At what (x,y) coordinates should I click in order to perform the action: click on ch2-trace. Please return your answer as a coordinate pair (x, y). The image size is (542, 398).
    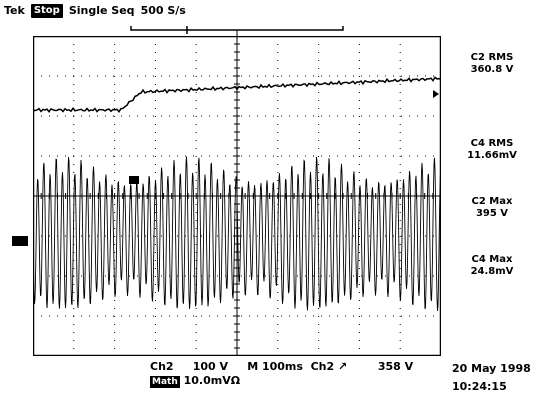
    Looking at the image, I should click on (237, 94).